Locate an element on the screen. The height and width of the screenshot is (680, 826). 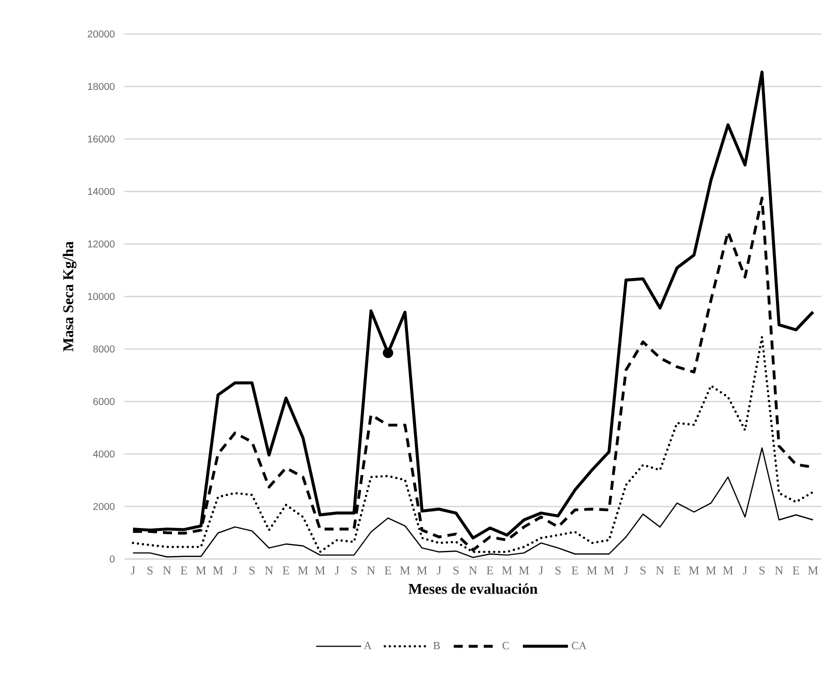
legend-label: CA is located at coordinates (579, 646).